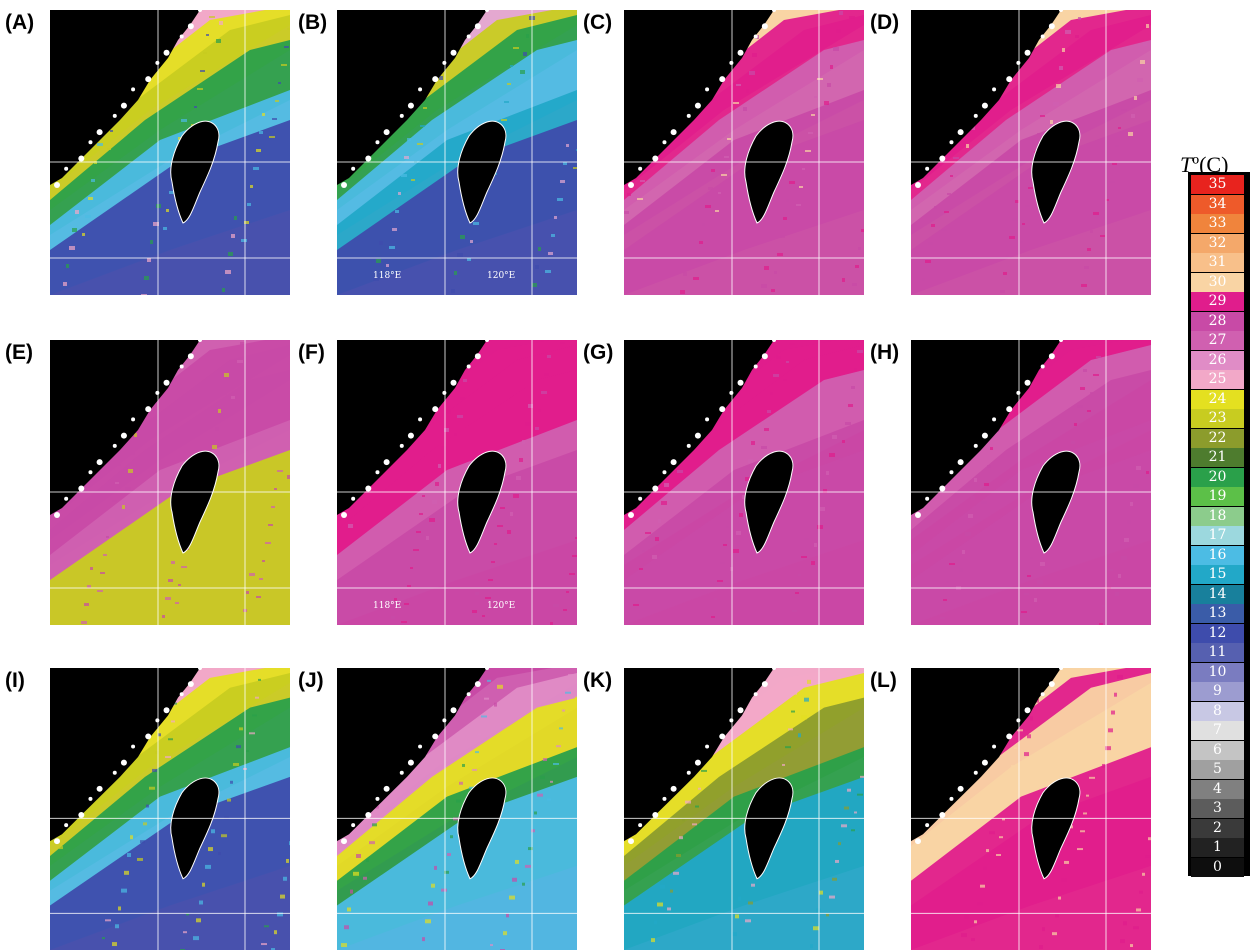 Image resolution: width=1253 pixels, height=950 pixels. What do you see at coordinates (1217, 282) in the screenshot?
I see `legend-swatch-30: 30` at bounding box center [1217, 282].